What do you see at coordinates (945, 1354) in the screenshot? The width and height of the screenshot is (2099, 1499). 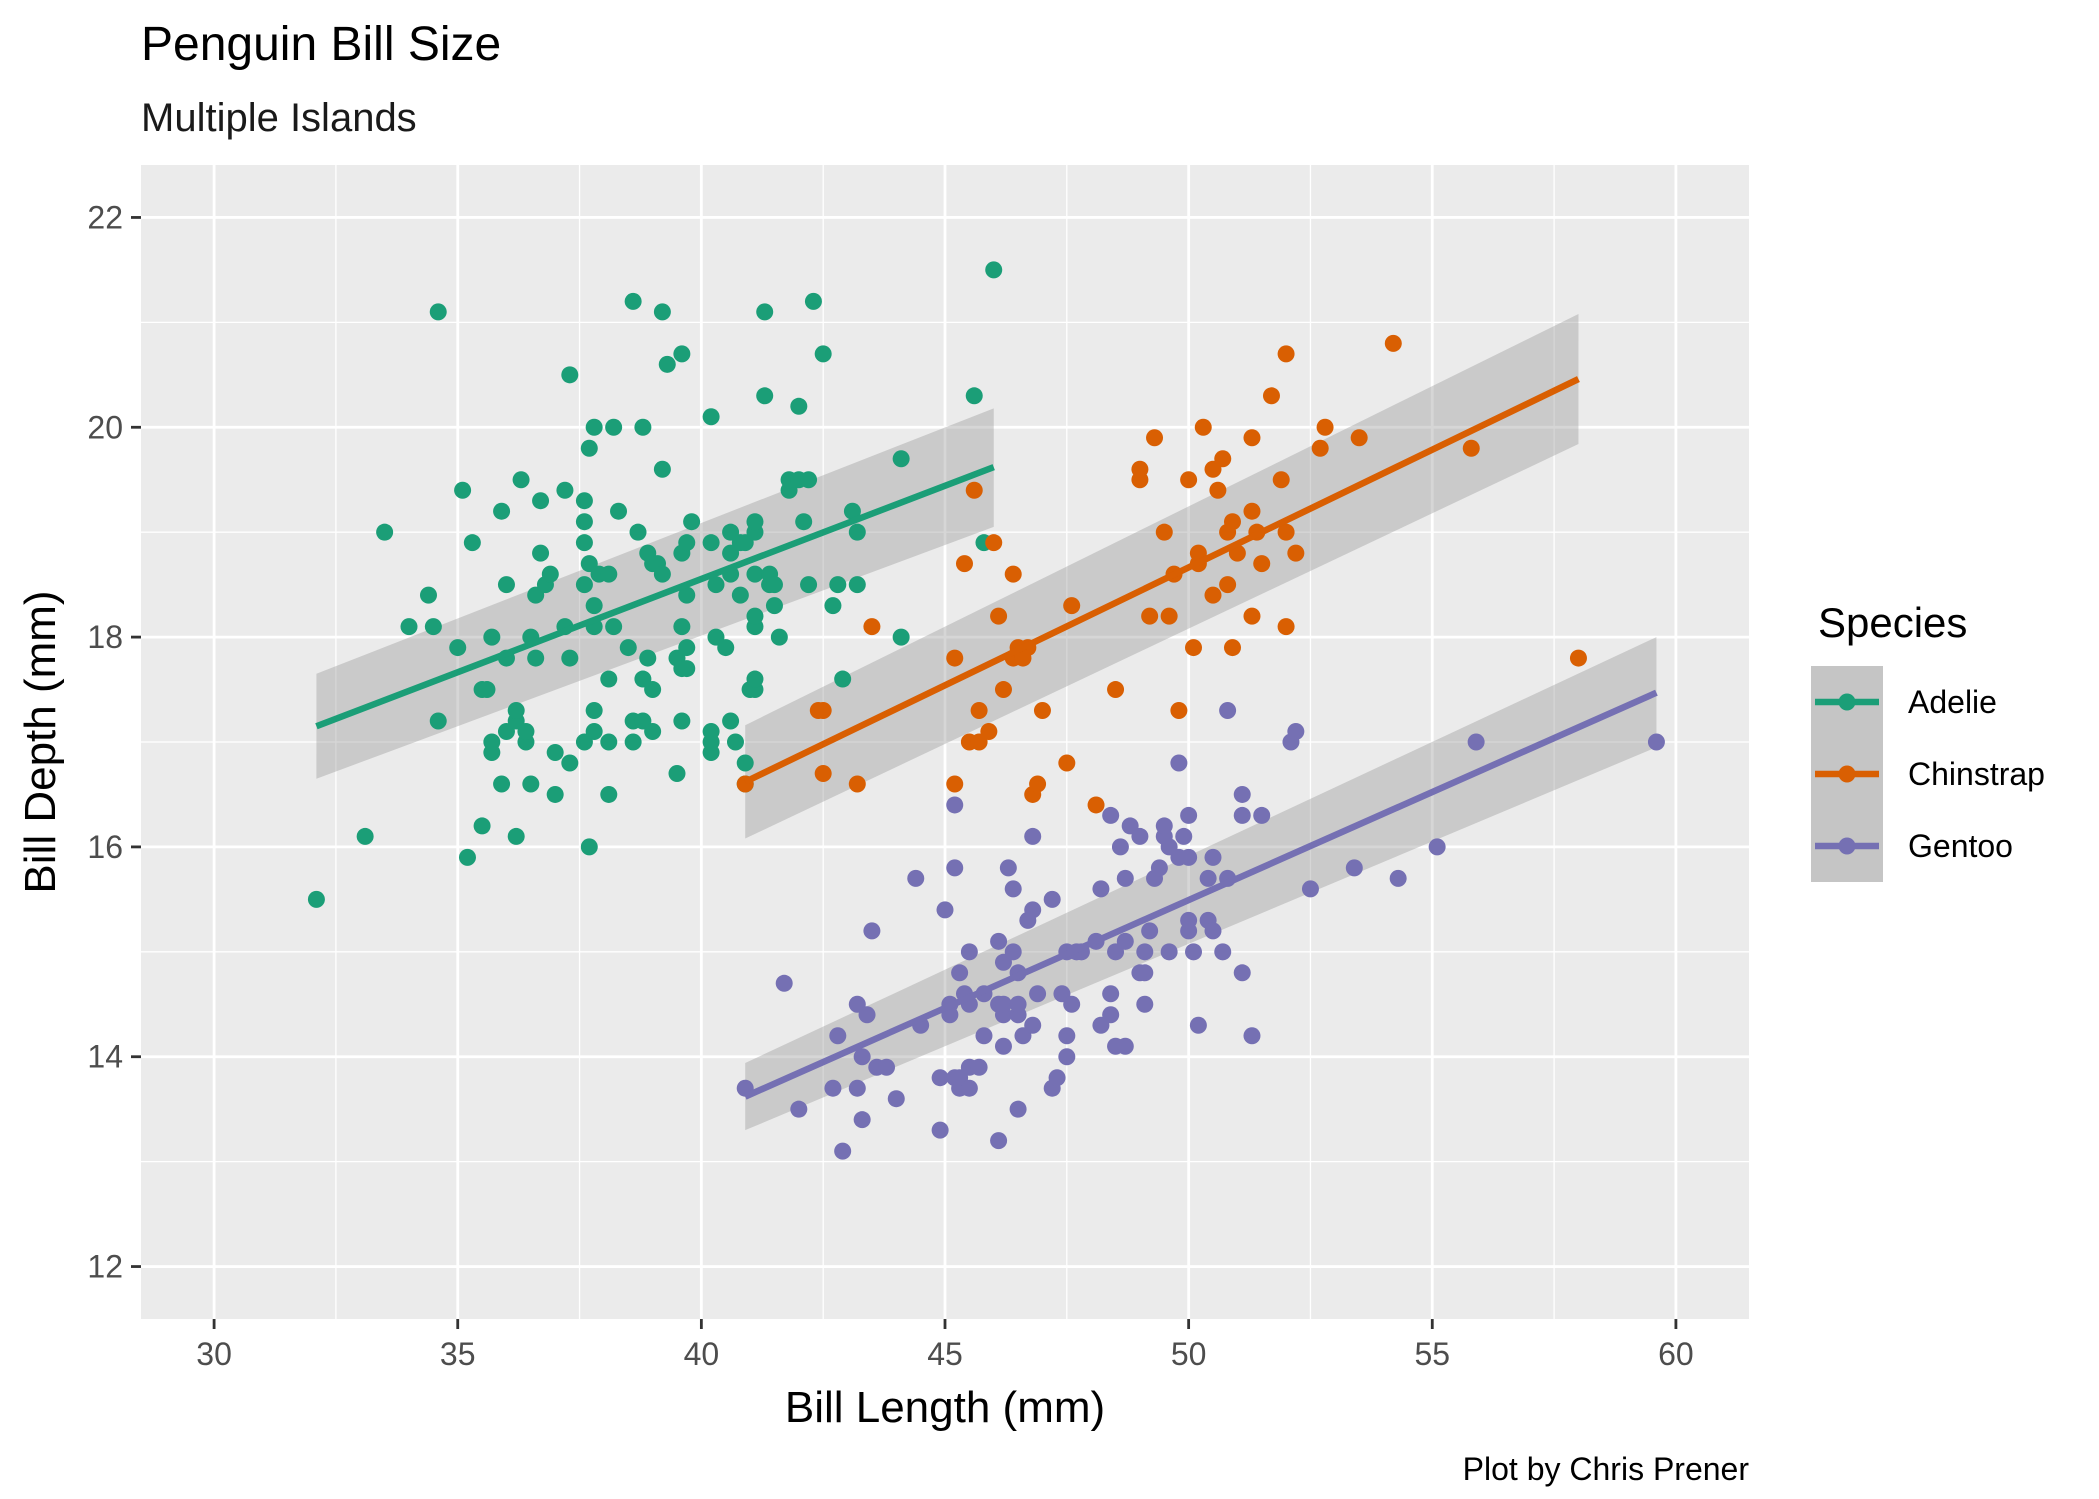 I see `x-tick-label: 45` at bounding box center [945, 1354].